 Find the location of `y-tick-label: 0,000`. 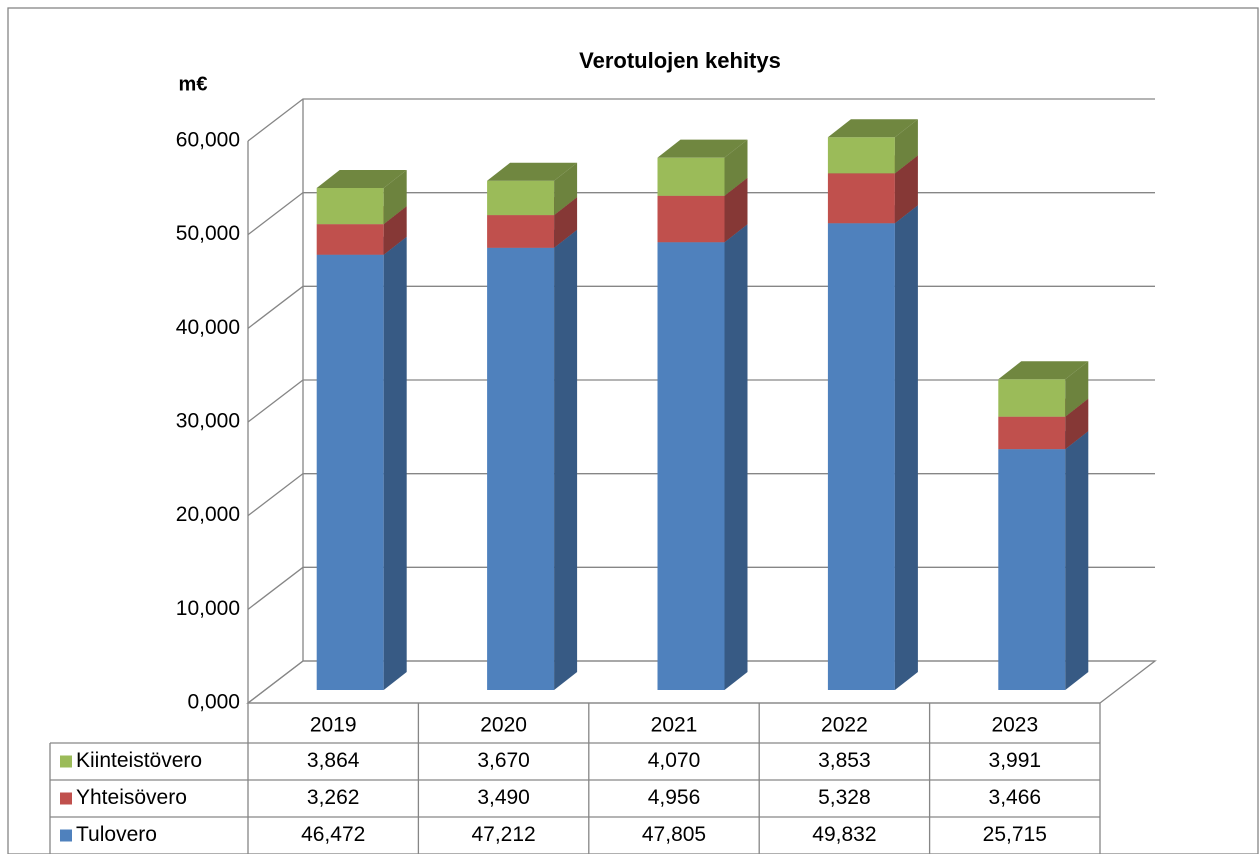

y-tick-label: 0,000 is located at coordinates (213, 702).